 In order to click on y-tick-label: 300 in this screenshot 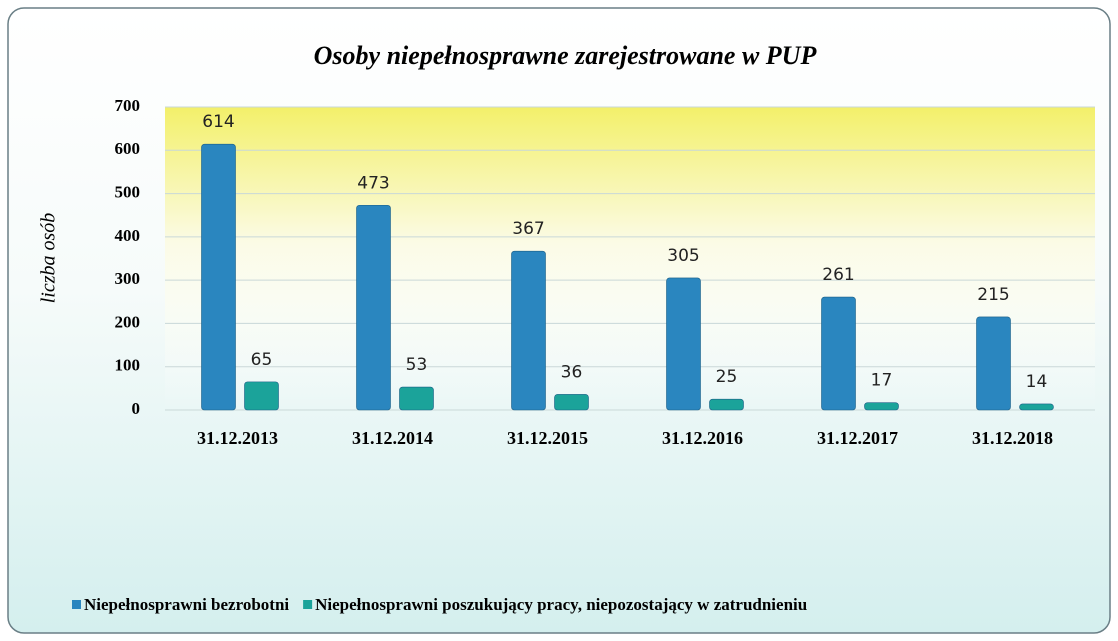, I will do `click(128, 278)`.